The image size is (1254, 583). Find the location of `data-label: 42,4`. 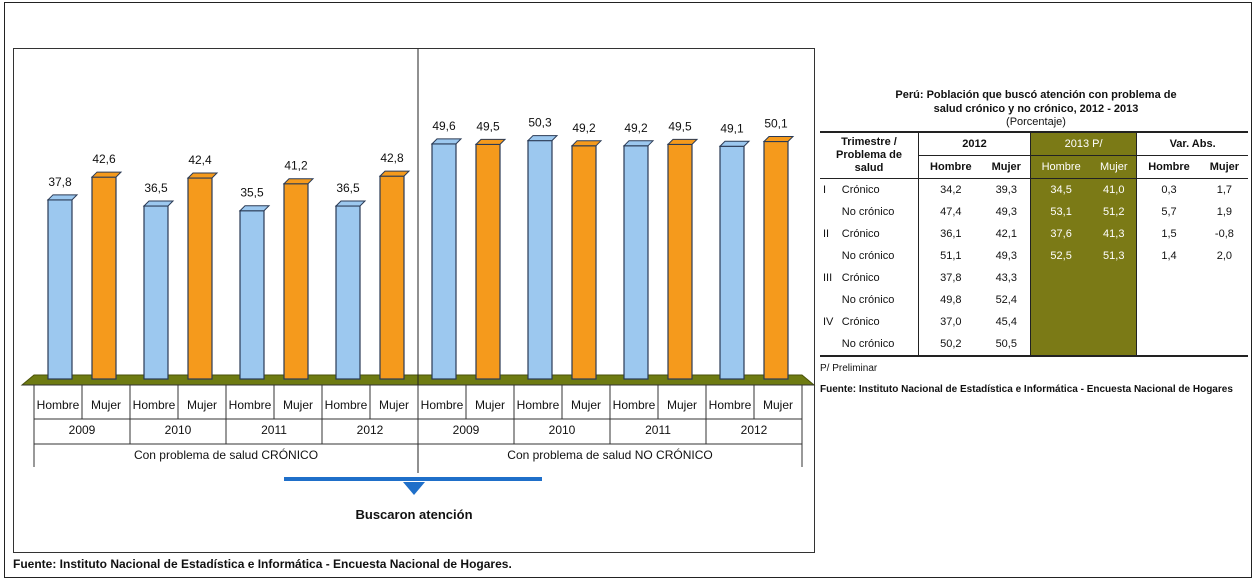

data-label: 42,4 is located at coordinates (200, 160).